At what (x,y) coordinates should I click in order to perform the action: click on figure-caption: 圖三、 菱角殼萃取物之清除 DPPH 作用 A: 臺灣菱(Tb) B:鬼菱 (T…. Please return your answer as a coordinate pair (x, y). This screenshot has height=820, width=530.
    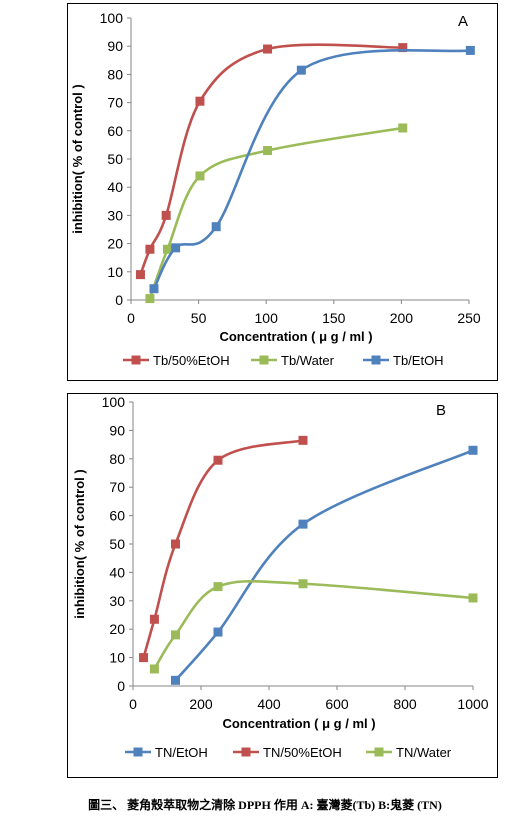
    Looking at the image, I should click on (265, 805).